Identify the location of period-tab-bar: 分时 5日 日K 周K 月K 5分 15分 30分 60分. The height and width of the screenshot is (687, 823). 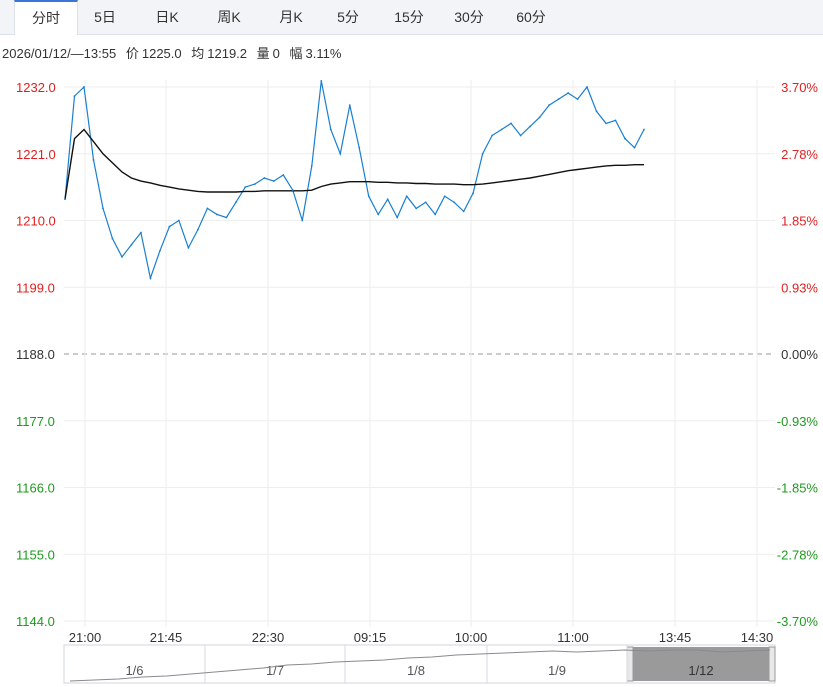
(411, 17).